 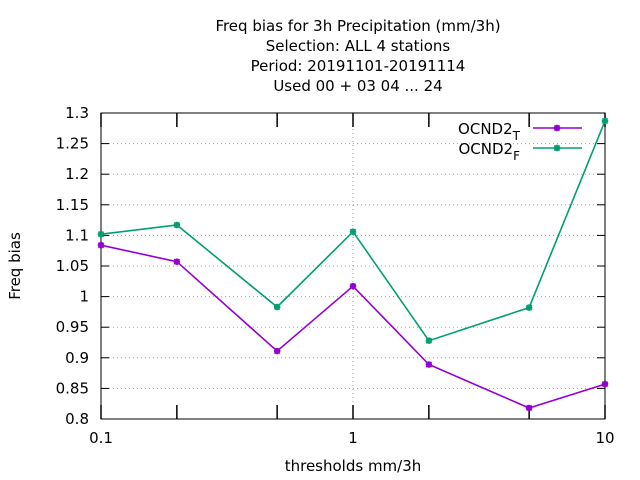 I want to click on y-tick-label: 1.1, so click(x=77, y=235).